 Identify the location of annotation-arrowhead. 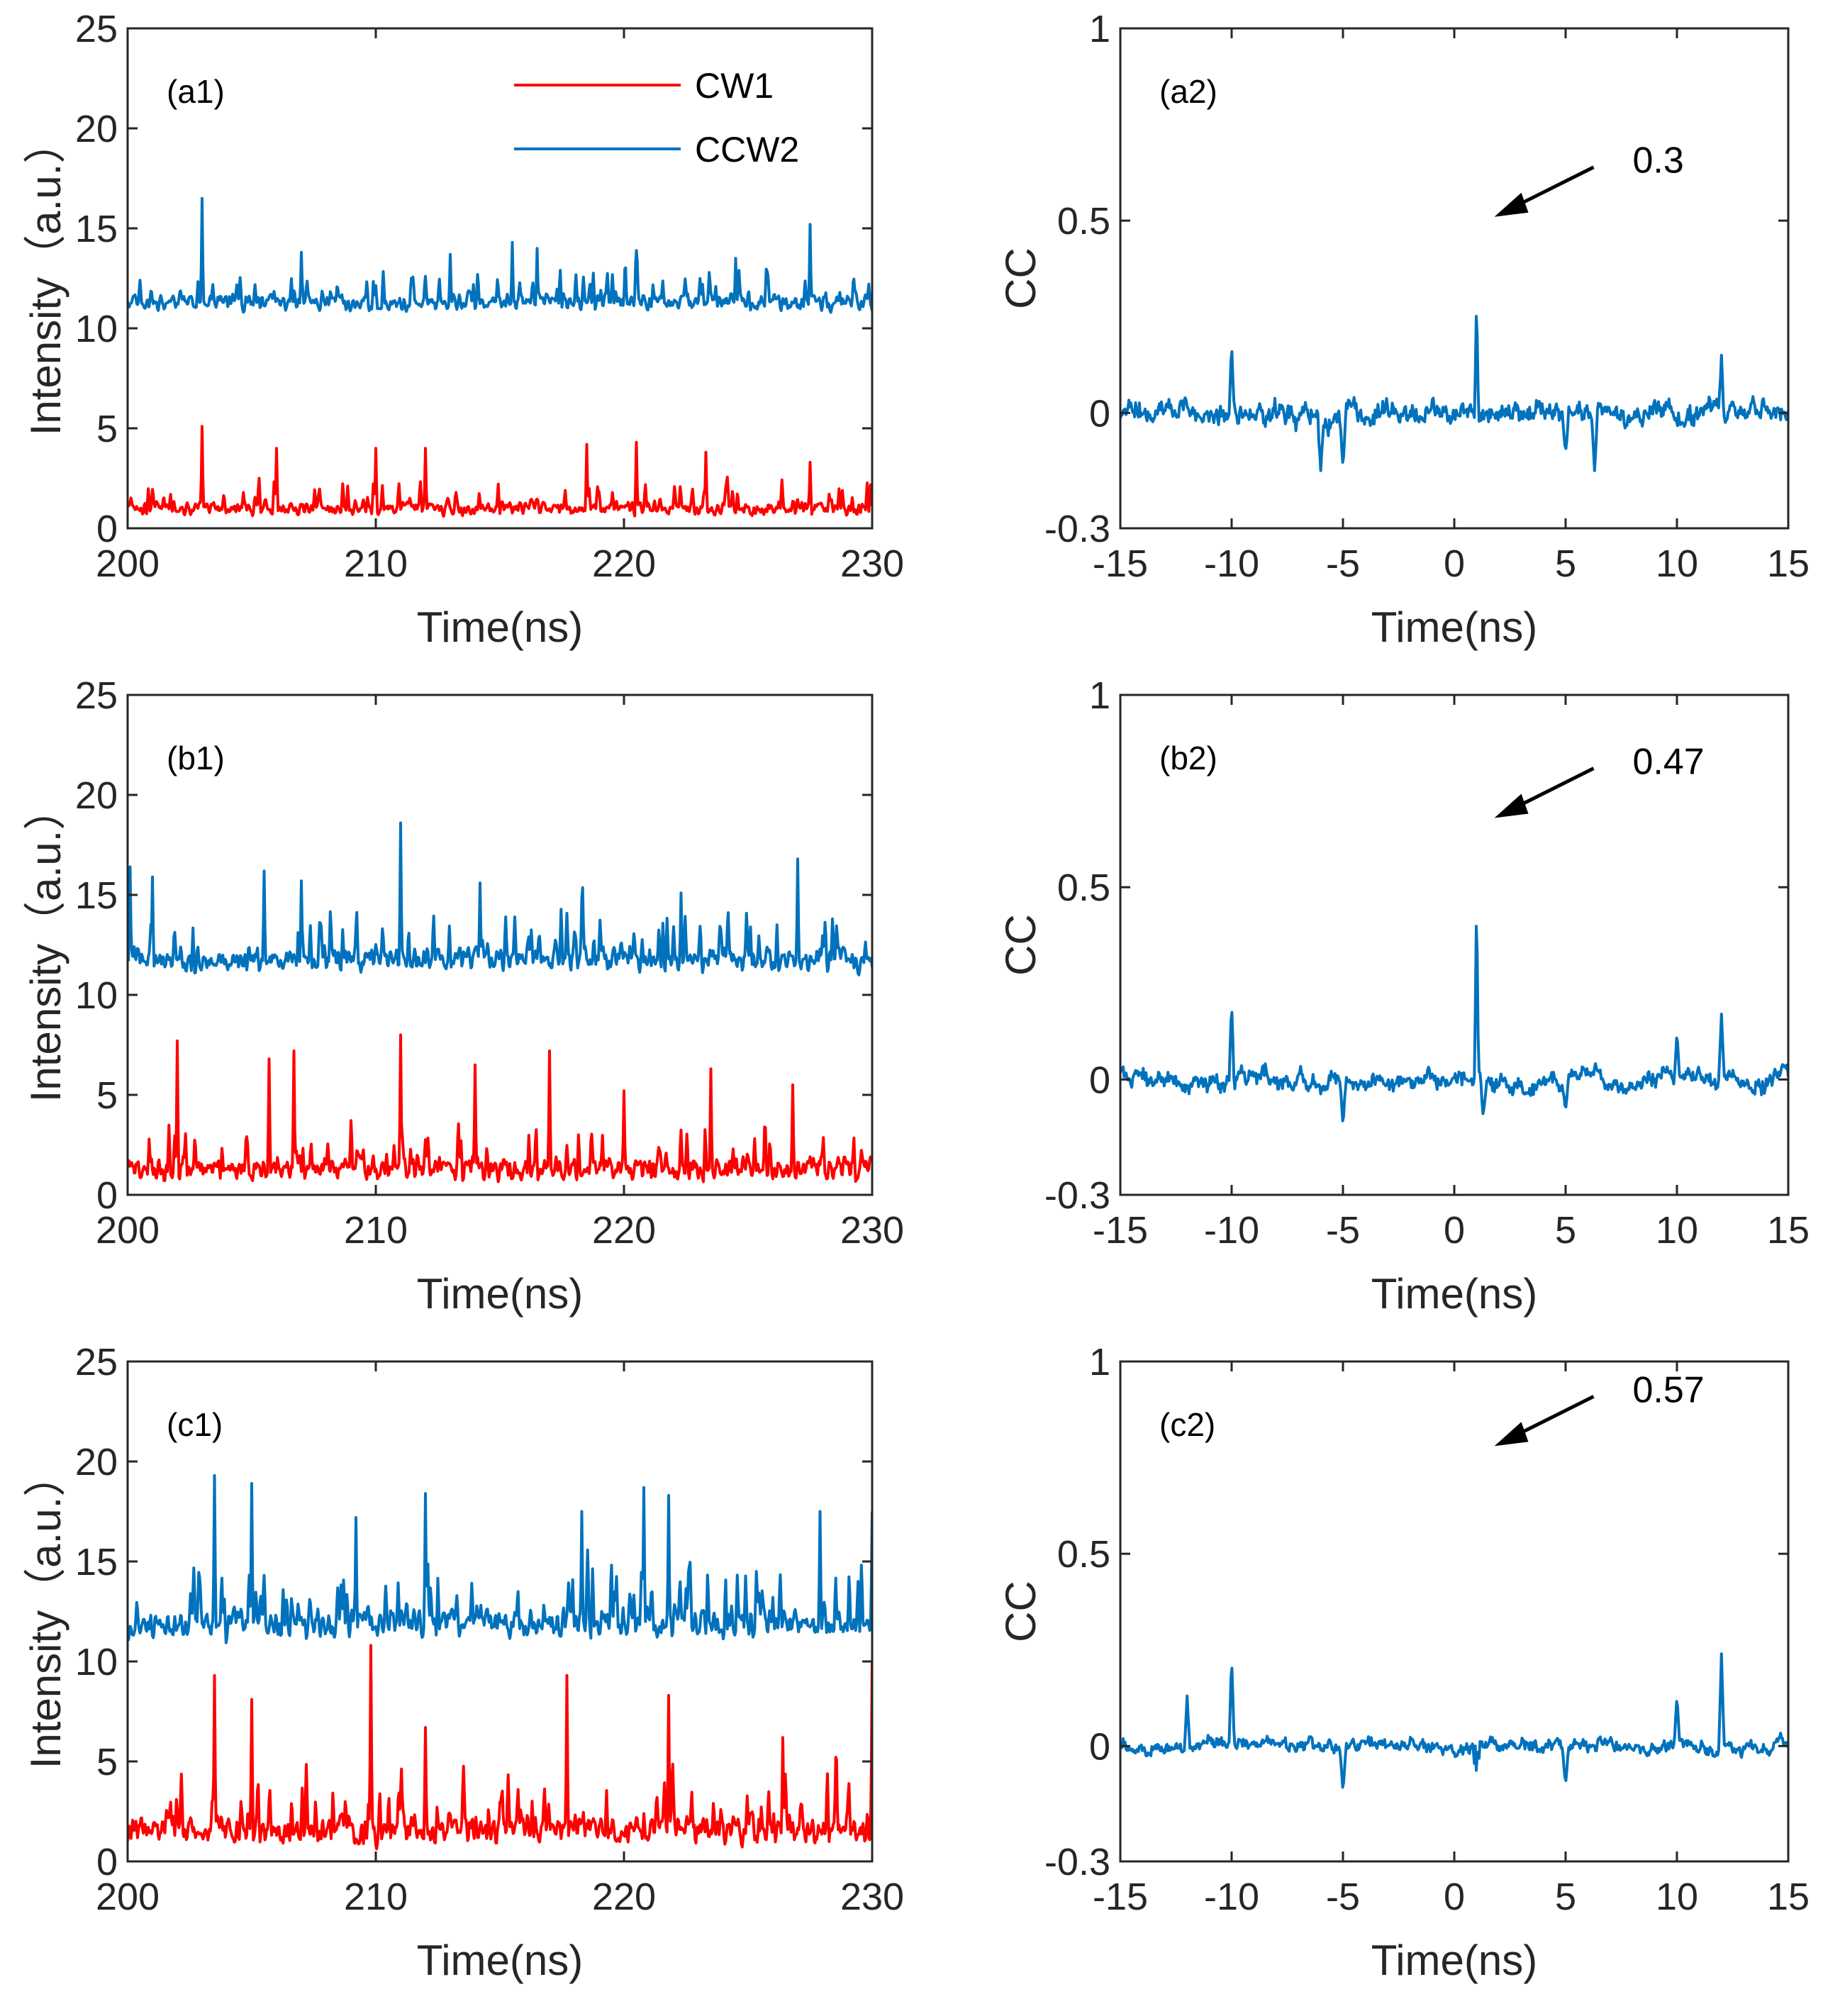
(1511, 806).